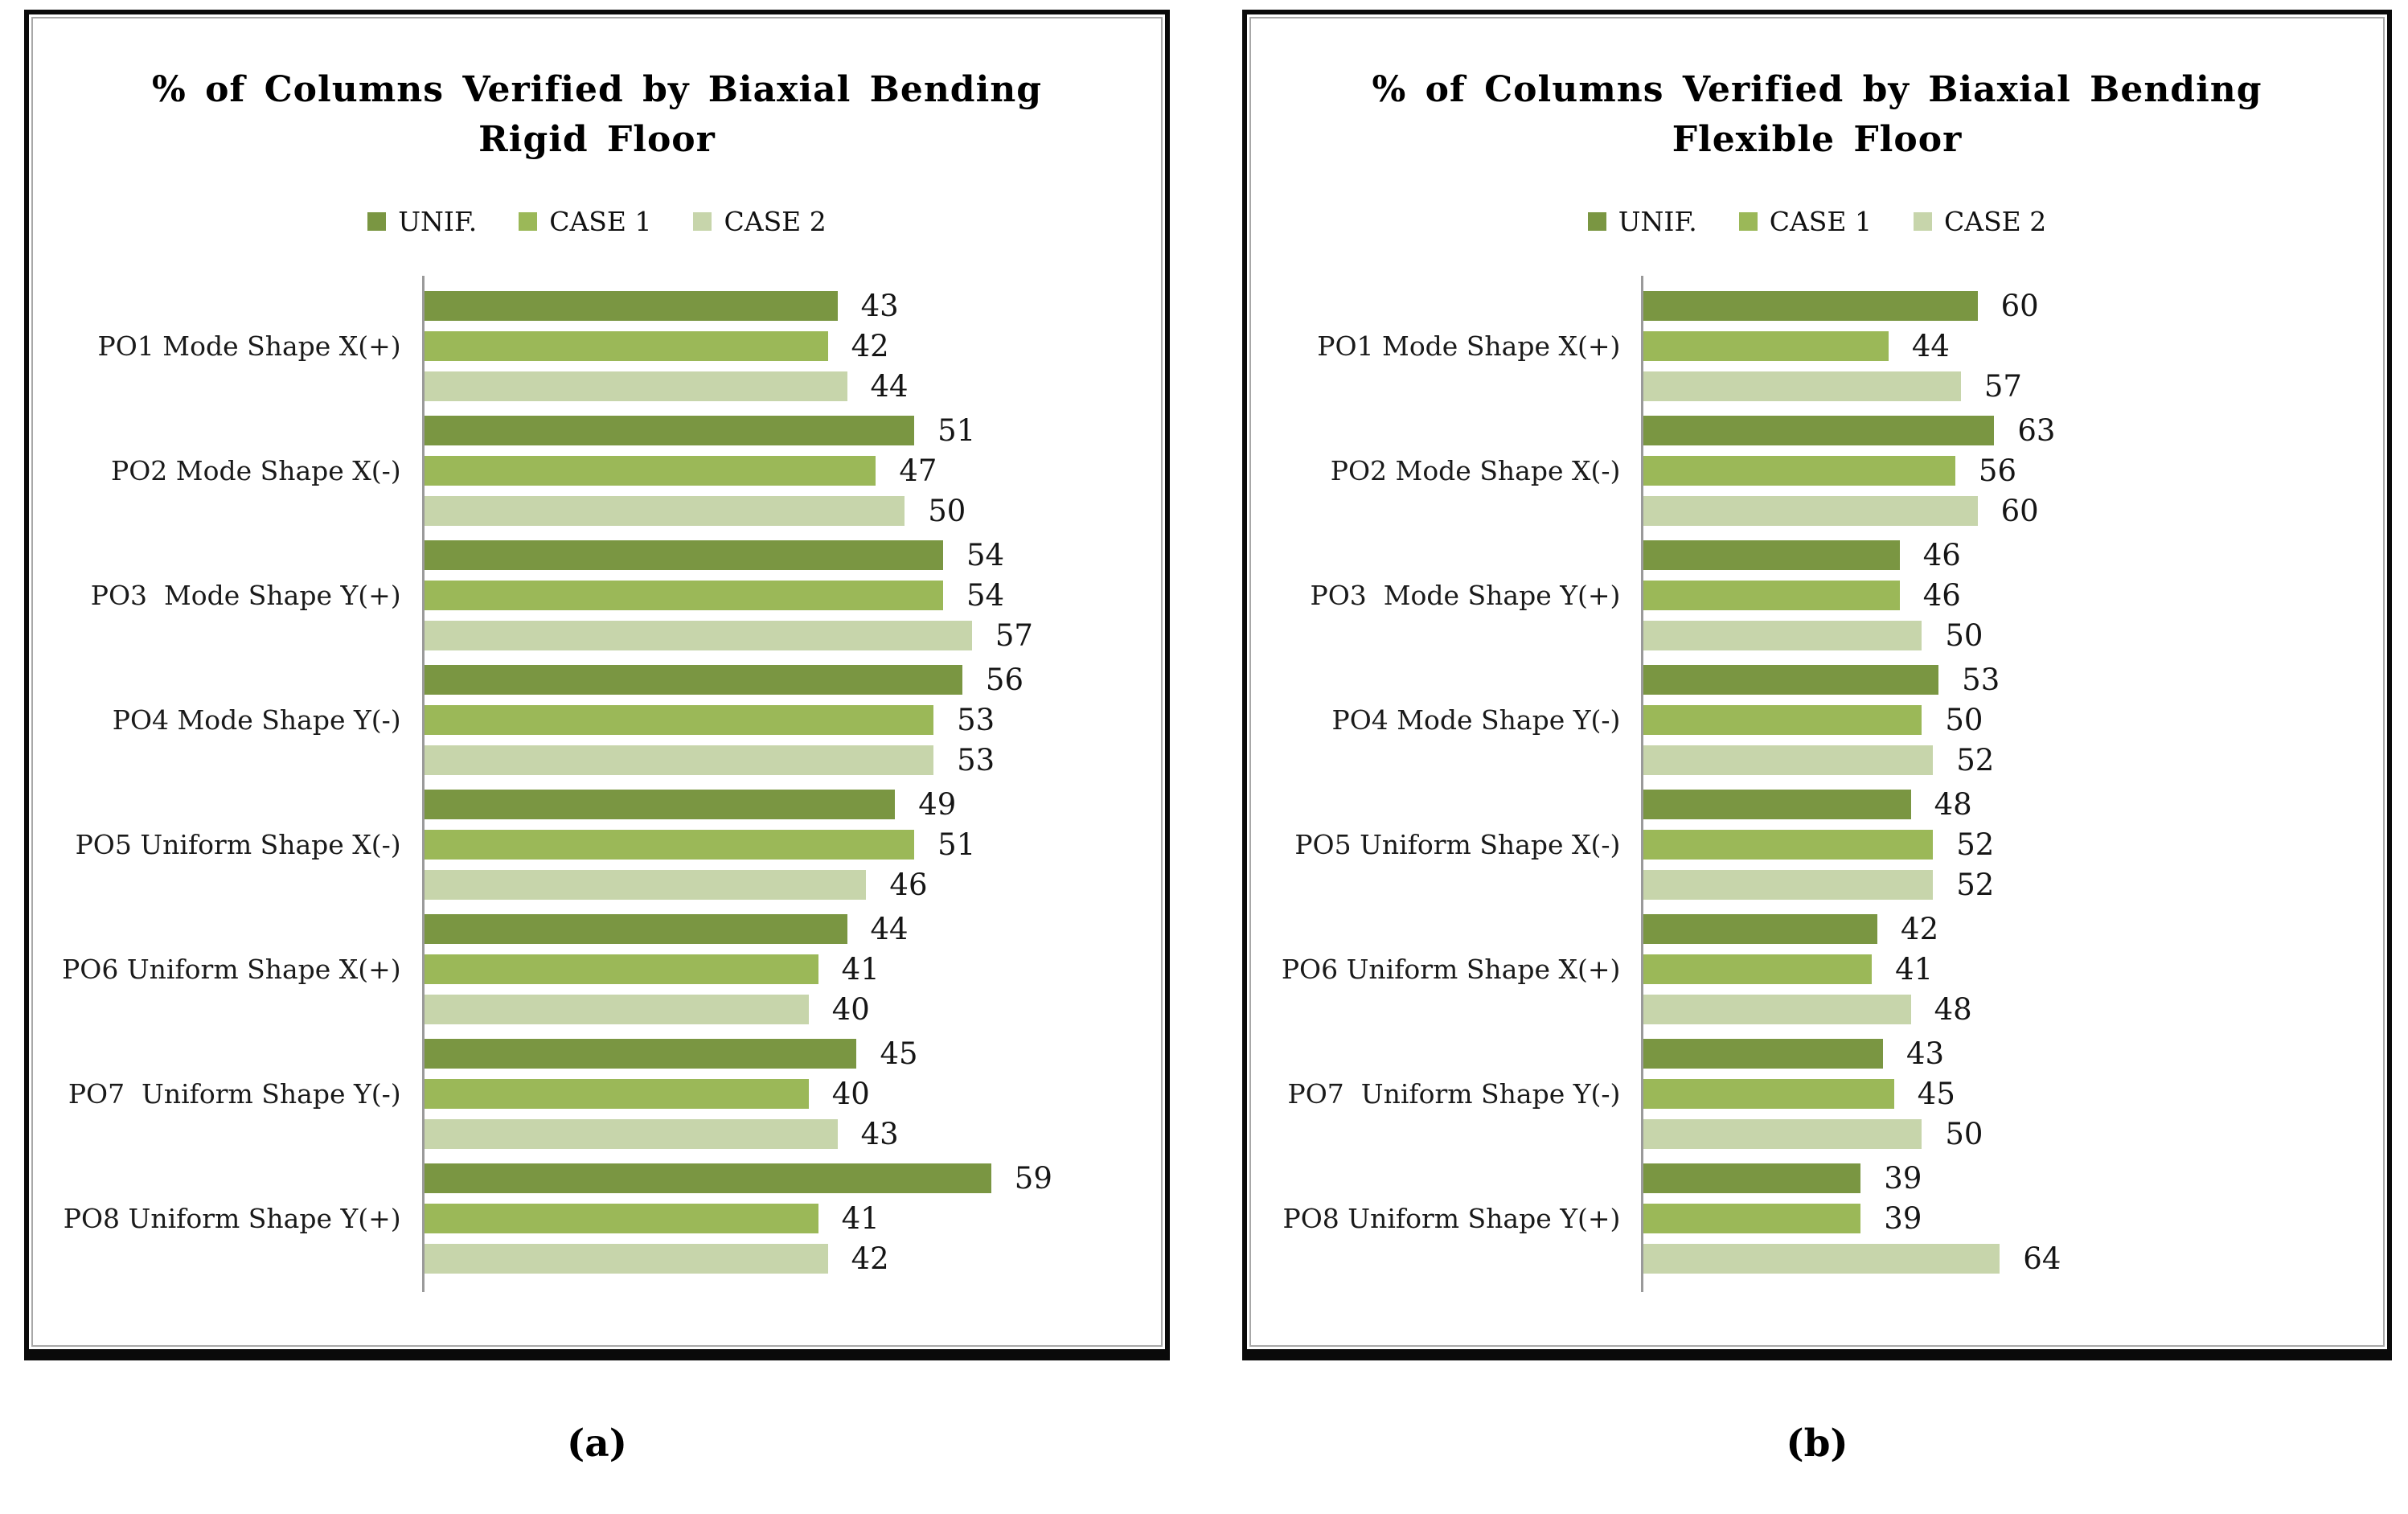 This screenshot has width=2408, height=1514. Describe the element at coordinates (2005, 430) in the screenshot. I see `bar-row: 63` at that location.